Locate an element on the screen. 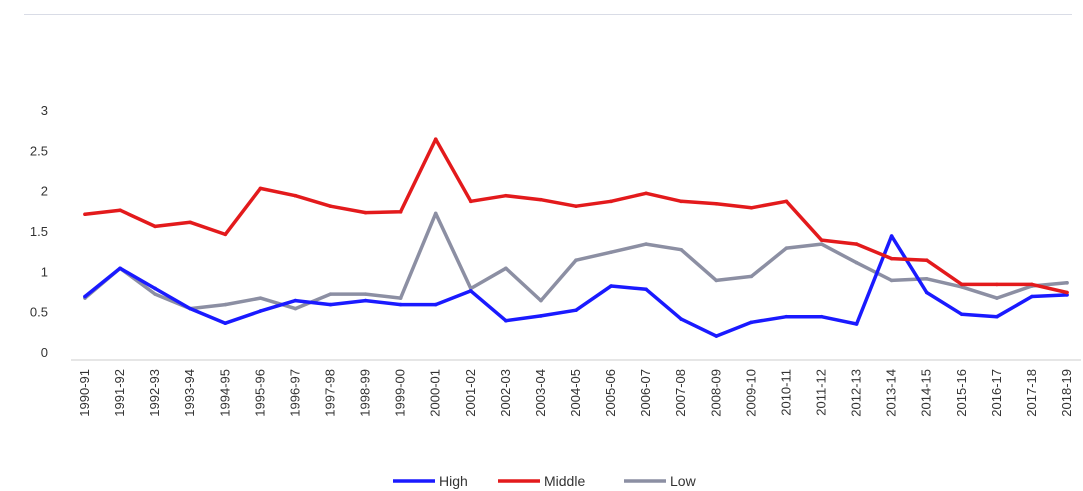 Image resolution: width=1083 pixels, height=491 pixels. y-tick-label: 1 is located at coordinates (44, 271).